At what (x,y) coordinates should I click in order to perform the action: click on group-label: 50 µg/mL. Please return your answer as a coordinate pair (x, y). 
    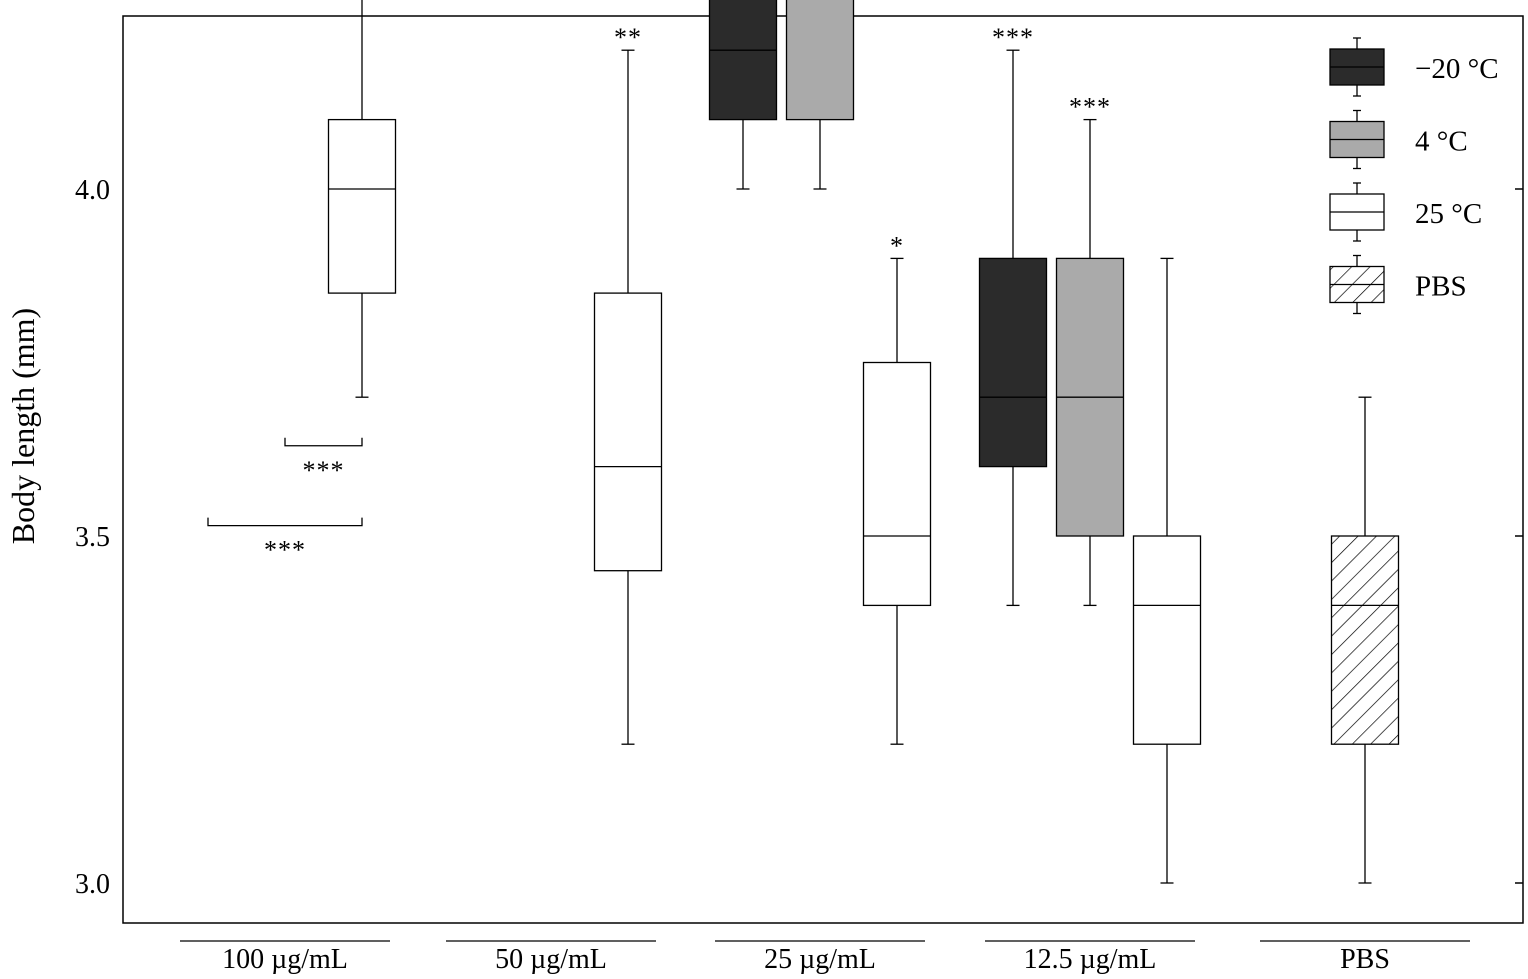
    Looking at the image, I should click on (551, 959).